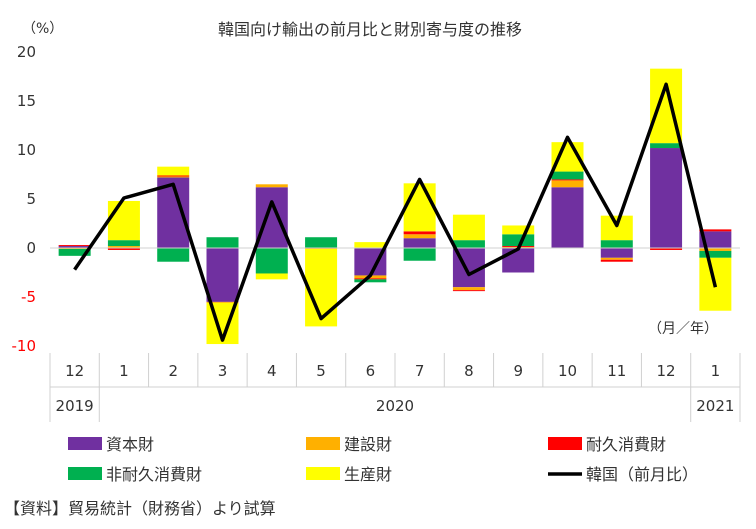 The width and height of the screenshot is (756, 529). Describe the element at coordinates (715, 406) in the screenshot. I see `year-label: 2021` at that location.